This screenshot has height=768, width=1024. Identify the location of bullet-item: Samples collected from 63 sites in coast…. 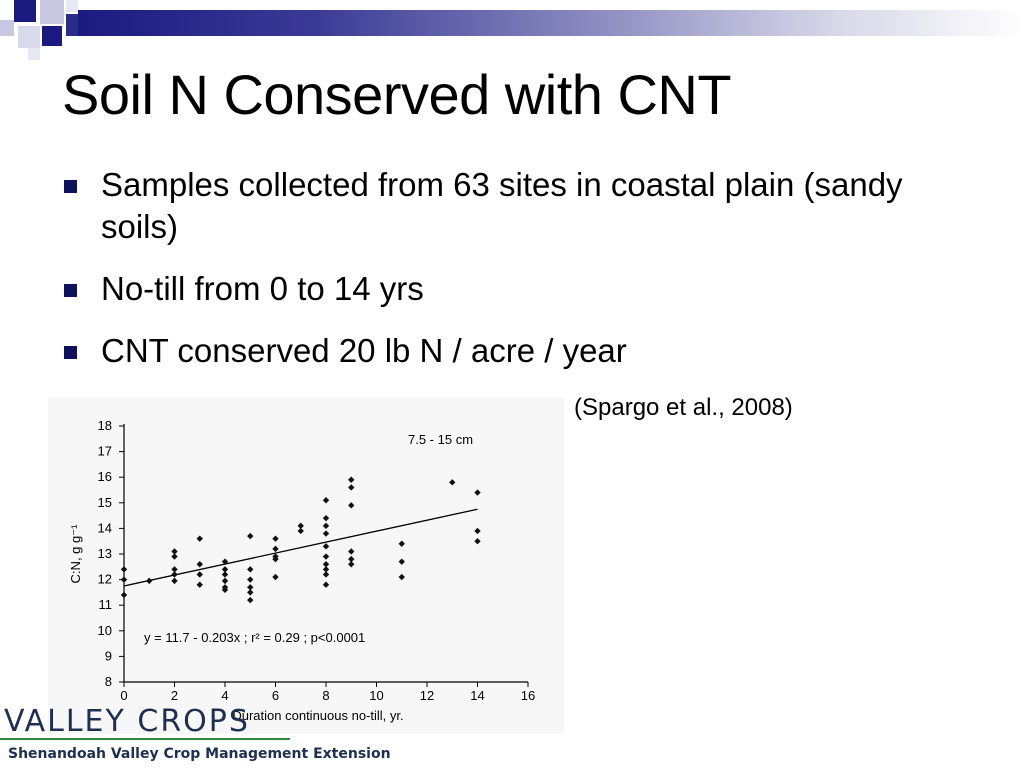
(514, 206).